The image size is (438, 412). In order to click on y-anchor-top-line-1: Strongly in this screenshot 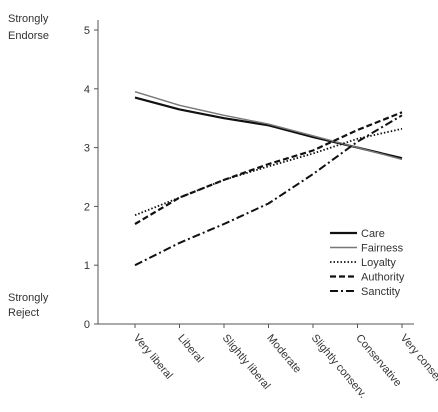, I will do `click(28, 19)`.